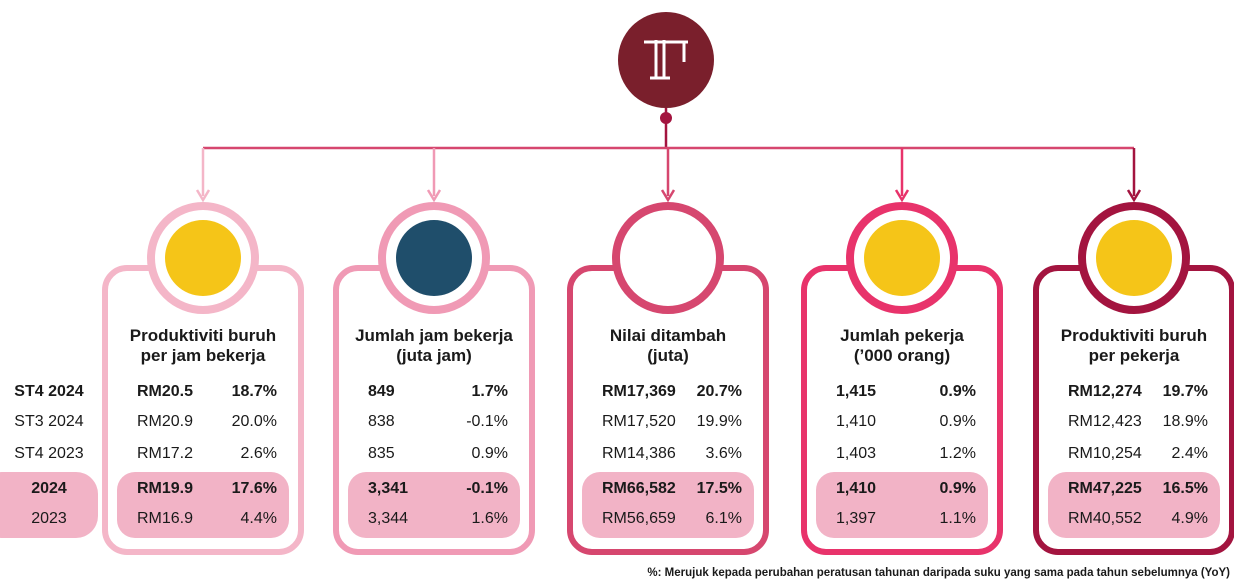 This screenshot has width=1234, height=585. I want to click on card-title: per pekerja, so click(1134, 355).